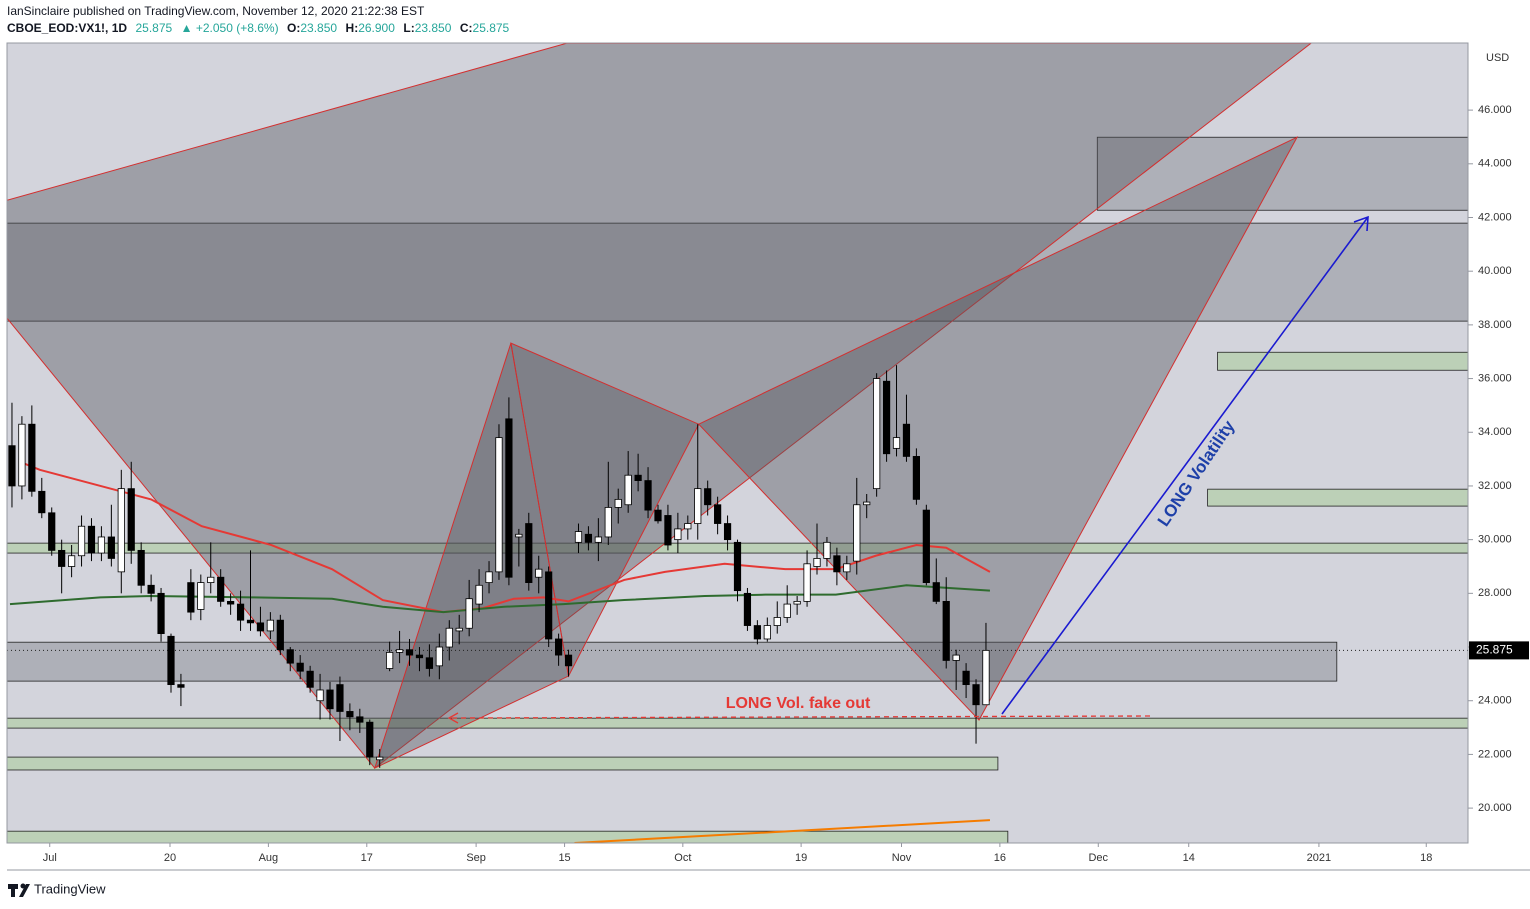 This screenshot has height=909, width=1530. Describe the element at coordinates (798, 703) in the screenshot. I see `annotation-fake-out: LONG Vol. fake out` at that location.